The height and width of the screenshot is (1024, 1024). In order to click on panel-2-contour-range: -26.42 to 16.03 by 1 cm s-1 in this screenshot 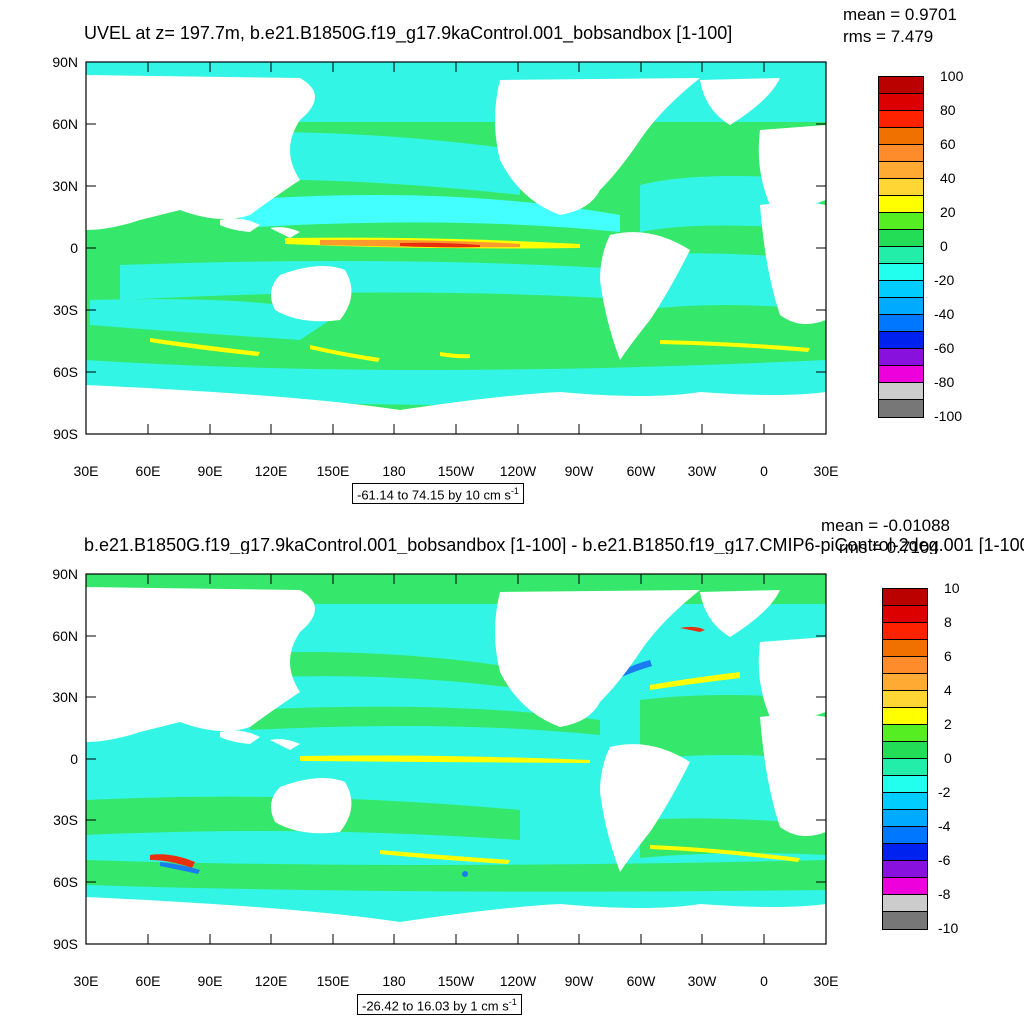, I will do `click(439, 1005)`.